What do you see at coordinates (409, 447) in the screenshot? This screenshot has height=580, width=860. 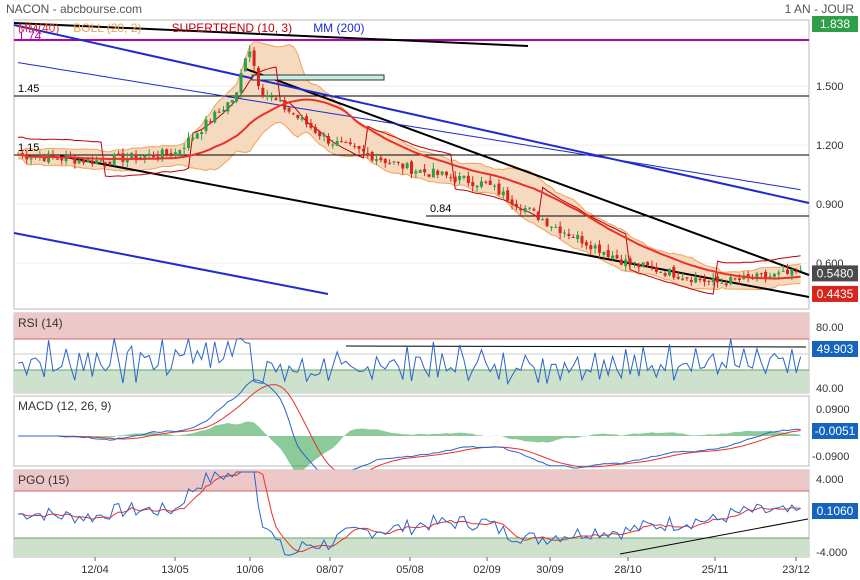 I see `macd-histogram` at bounding box center [409, 447].